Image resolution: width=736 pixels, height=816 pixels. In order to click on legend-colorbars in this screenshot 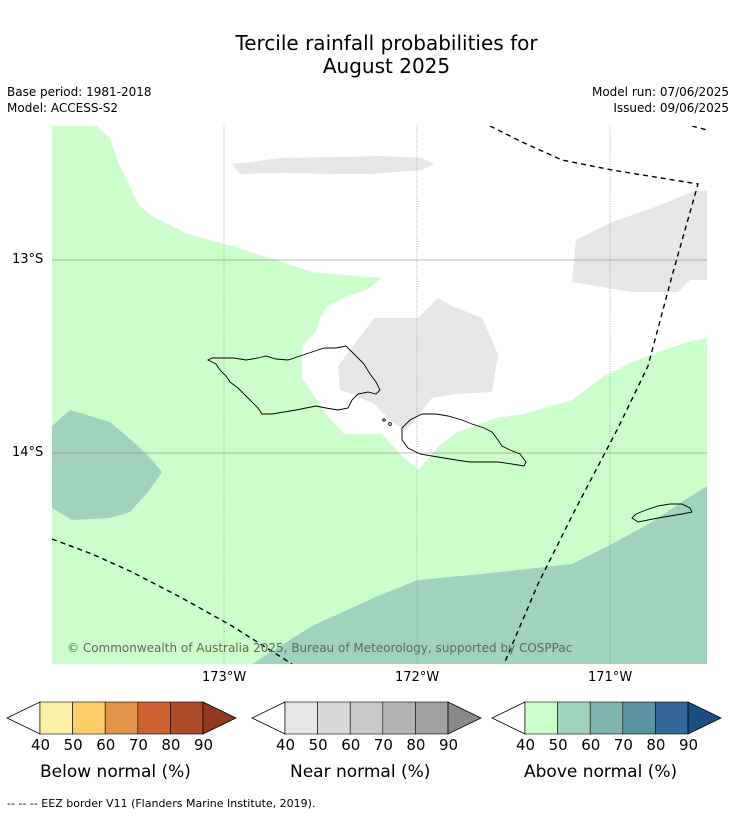, I will do `click(364, 718)`.